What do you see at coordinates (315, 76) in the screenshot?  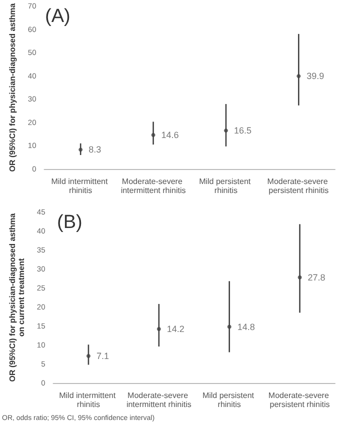 I see `data-label: 39.9` at bounding box center [315, 76].